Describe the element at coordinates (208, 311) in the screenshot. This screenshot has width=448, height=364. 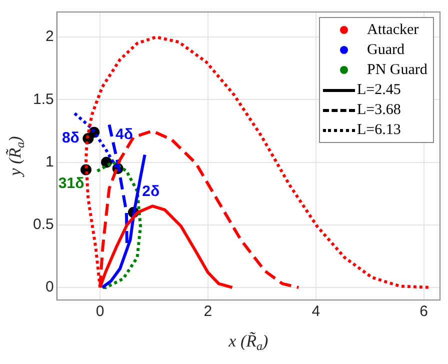
I see `x-tick-label: 2` at that location.